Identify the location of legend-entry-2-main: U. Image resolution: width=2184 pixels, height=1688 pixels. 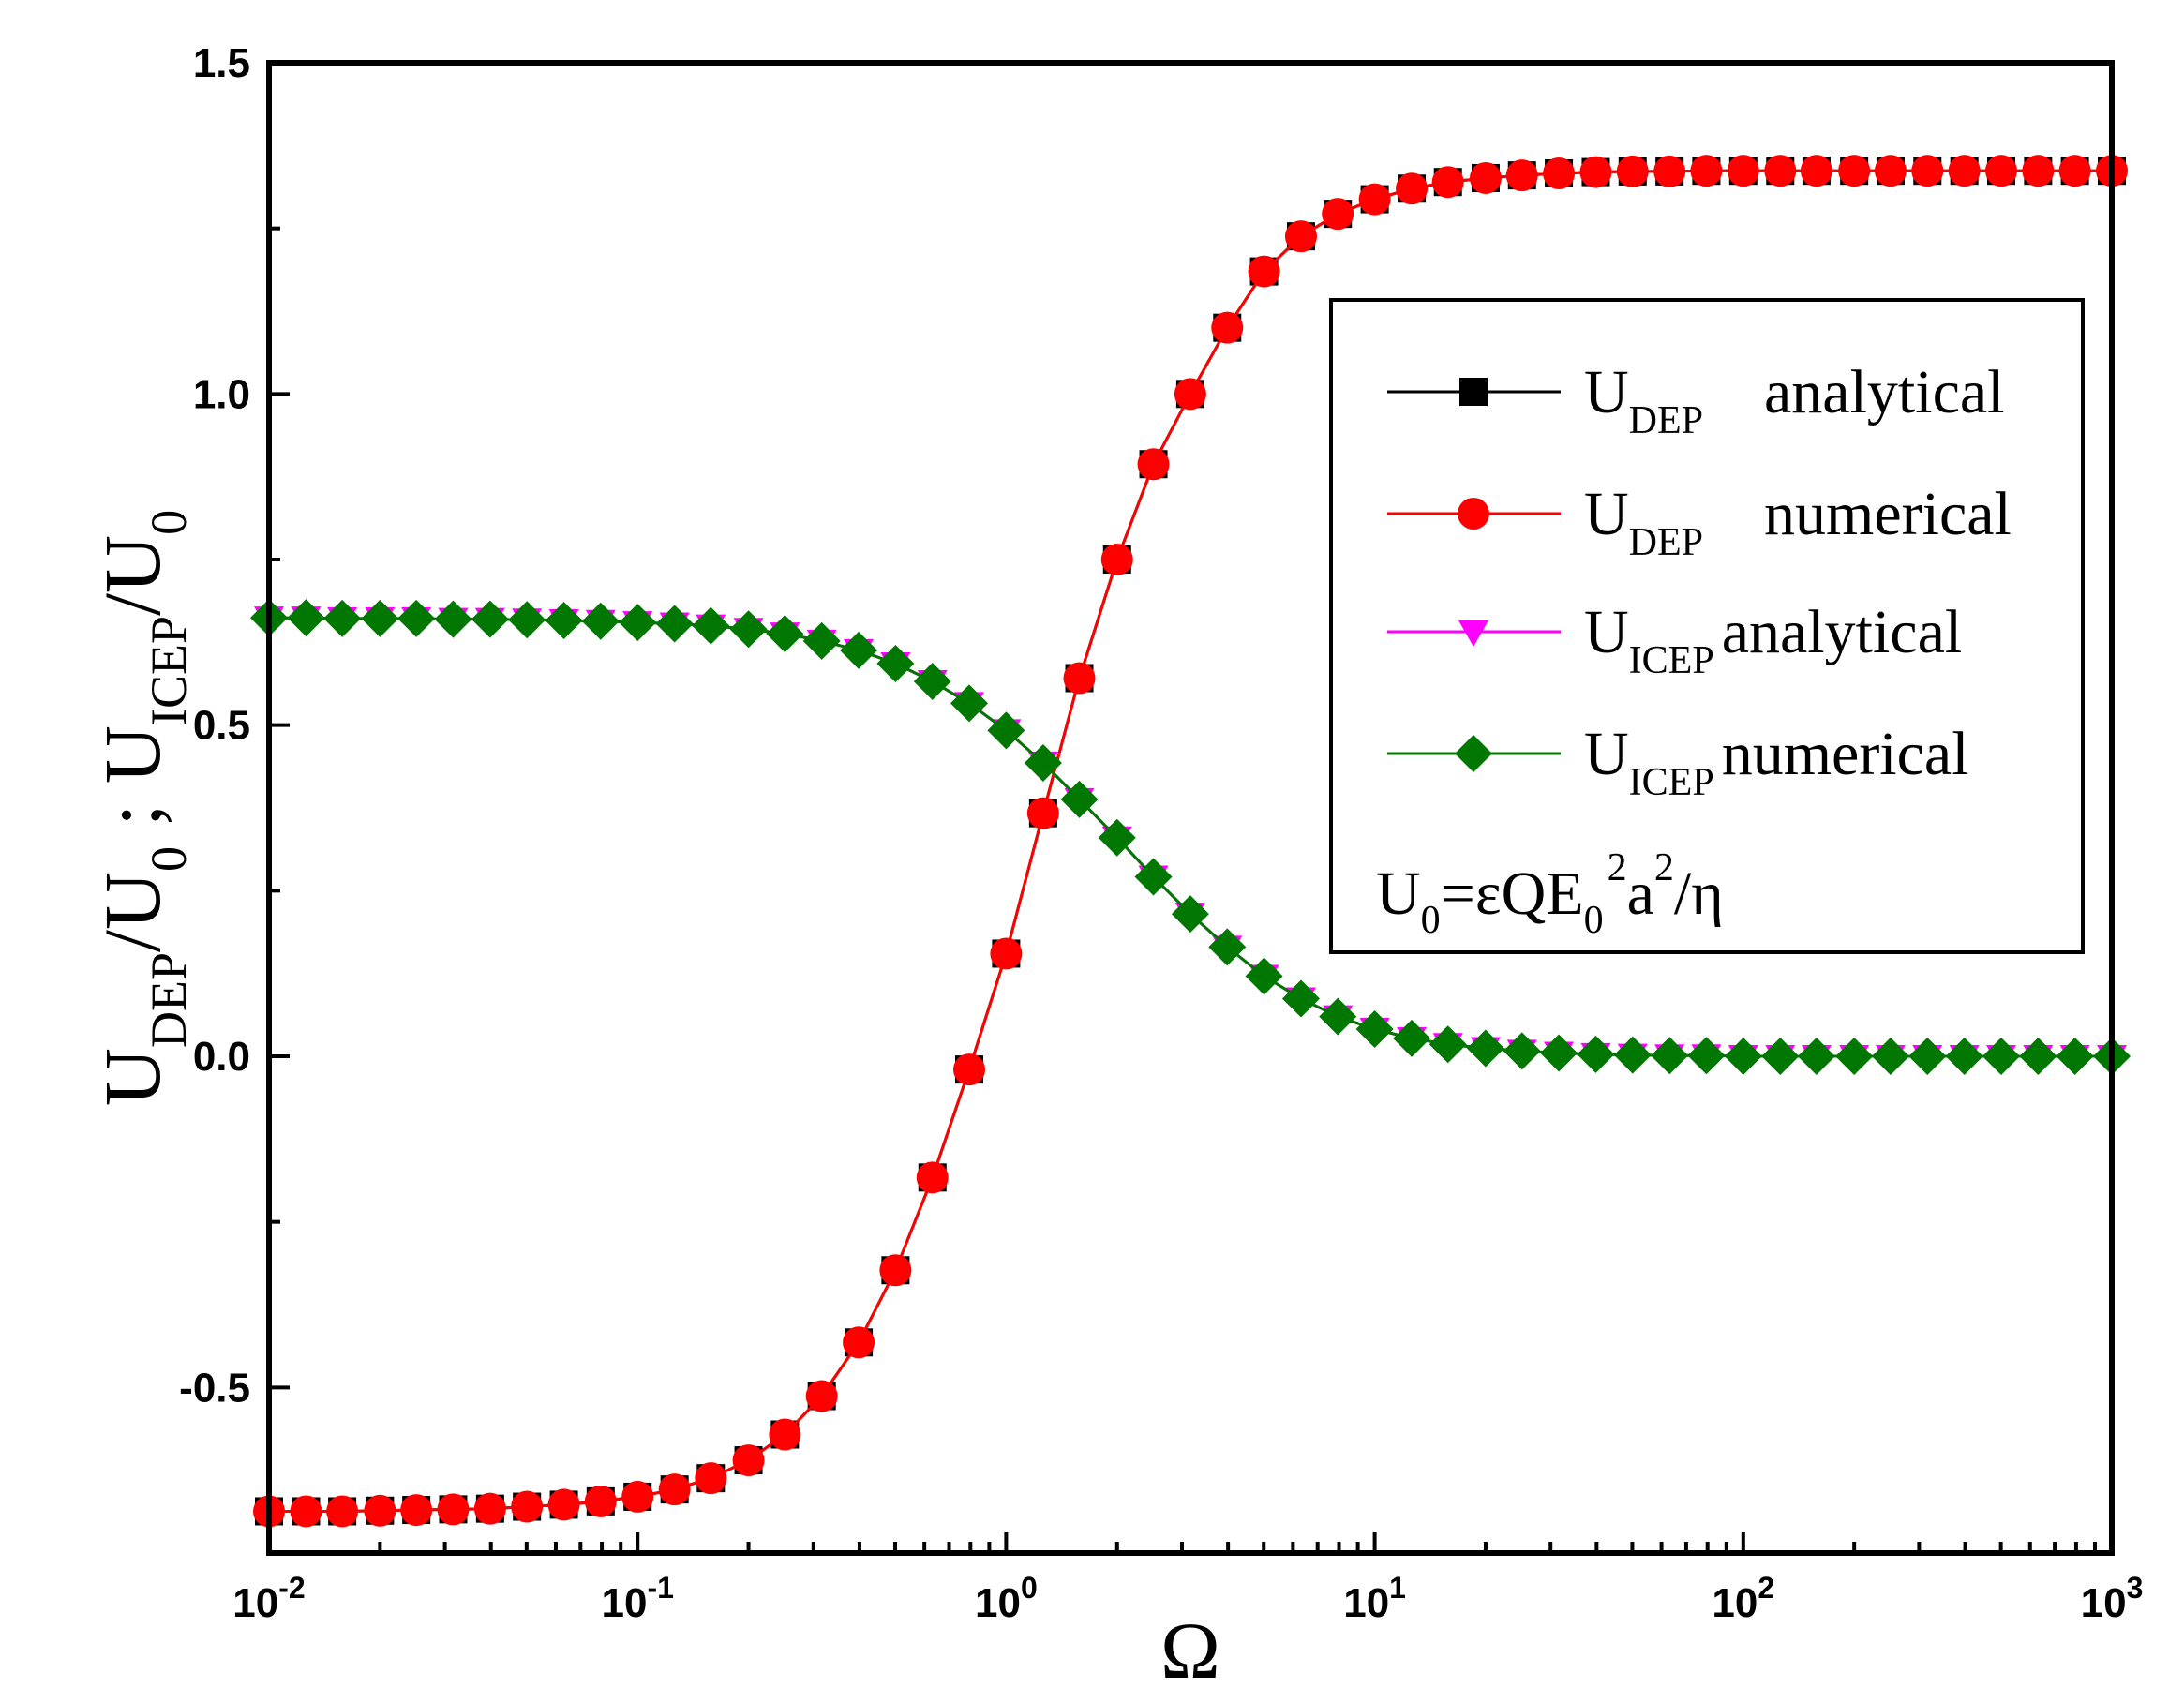
(1606, 632).